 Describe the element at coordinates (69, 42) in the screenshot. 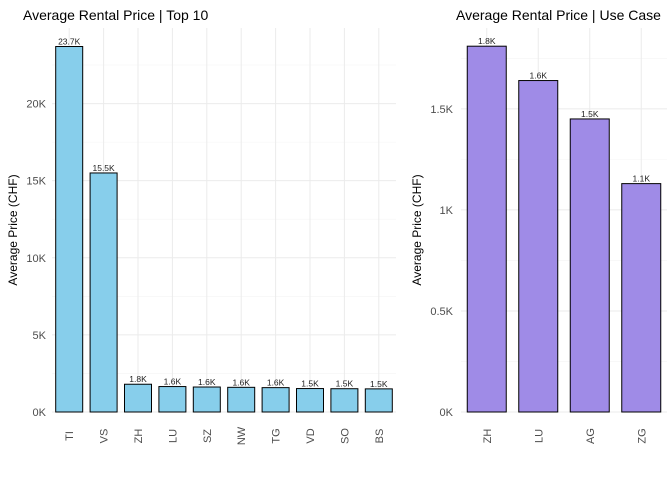

I see `data-label: 23.7K` at that location.